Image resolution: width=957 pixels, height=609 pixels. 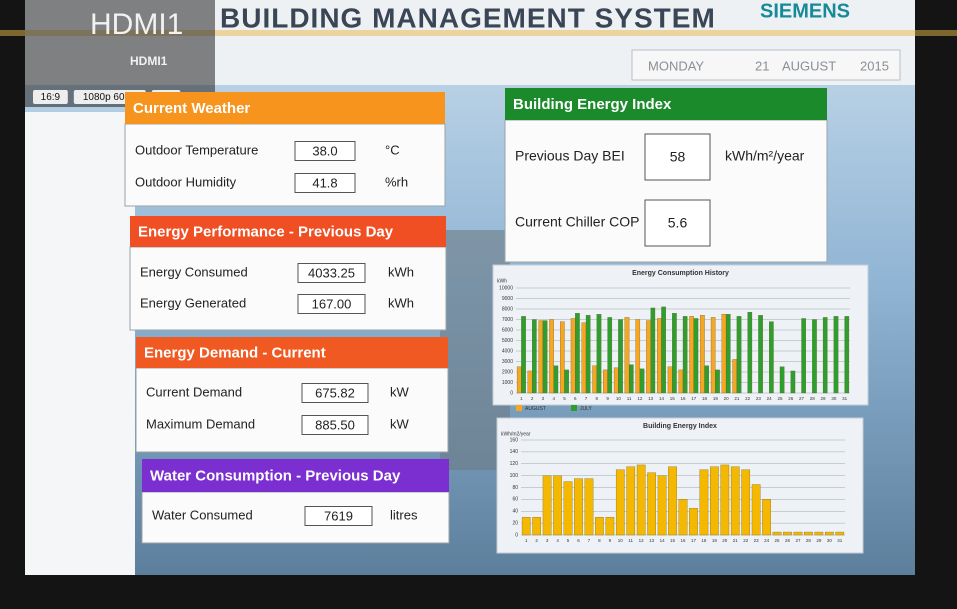 I want to click on x-tick-label: 1, so click(x=521, y=398).